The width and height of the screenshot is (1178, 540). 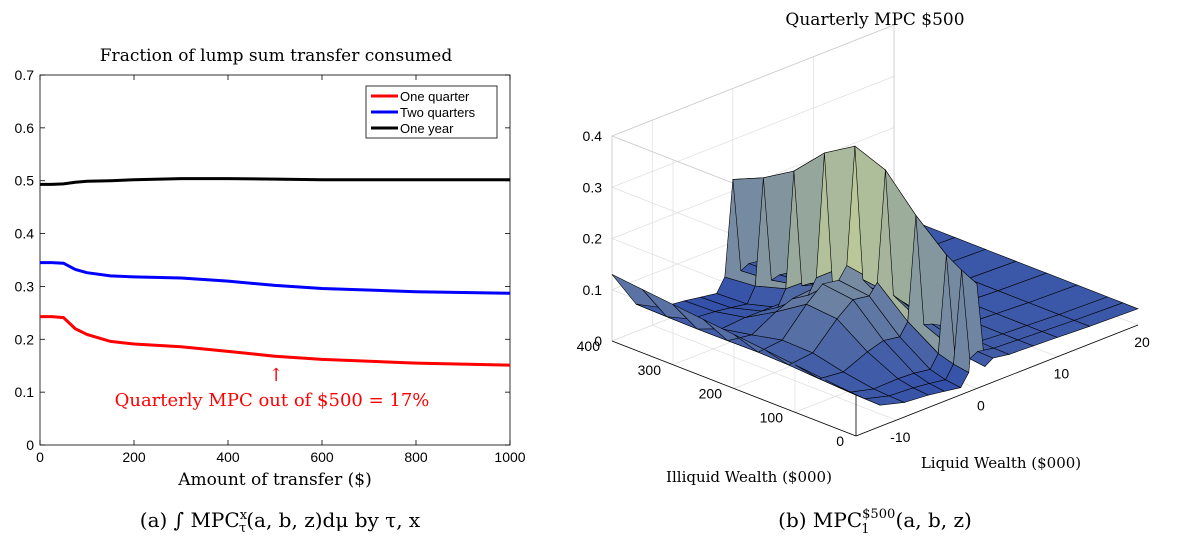 What do you see at coordinates (275, 278) in the screenshot?
I see `series-line-two-quarters` at bounding box center [275, 278].